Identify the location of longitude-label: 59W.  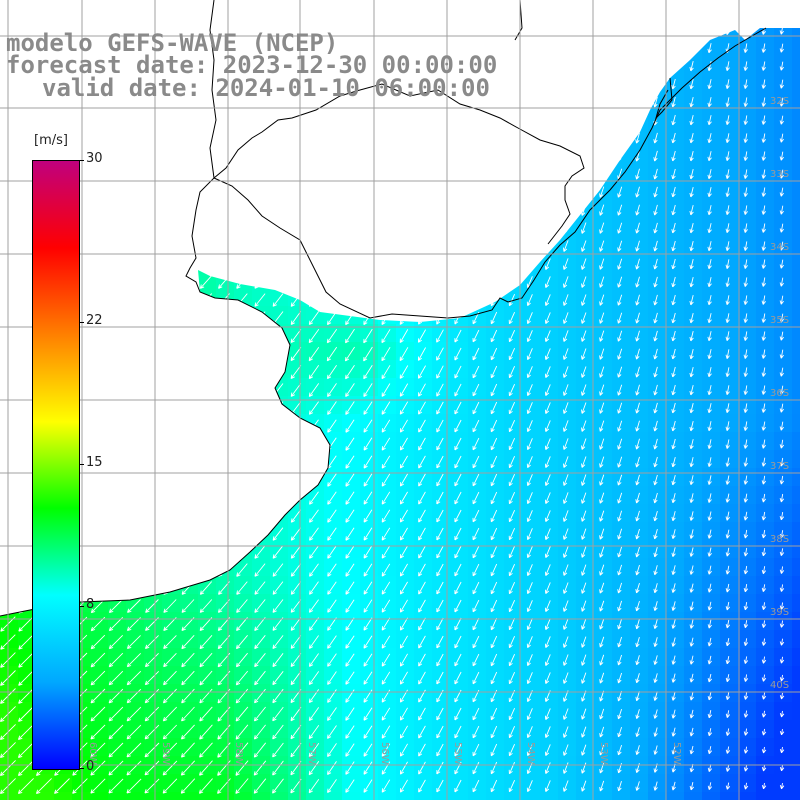
(165, 753).